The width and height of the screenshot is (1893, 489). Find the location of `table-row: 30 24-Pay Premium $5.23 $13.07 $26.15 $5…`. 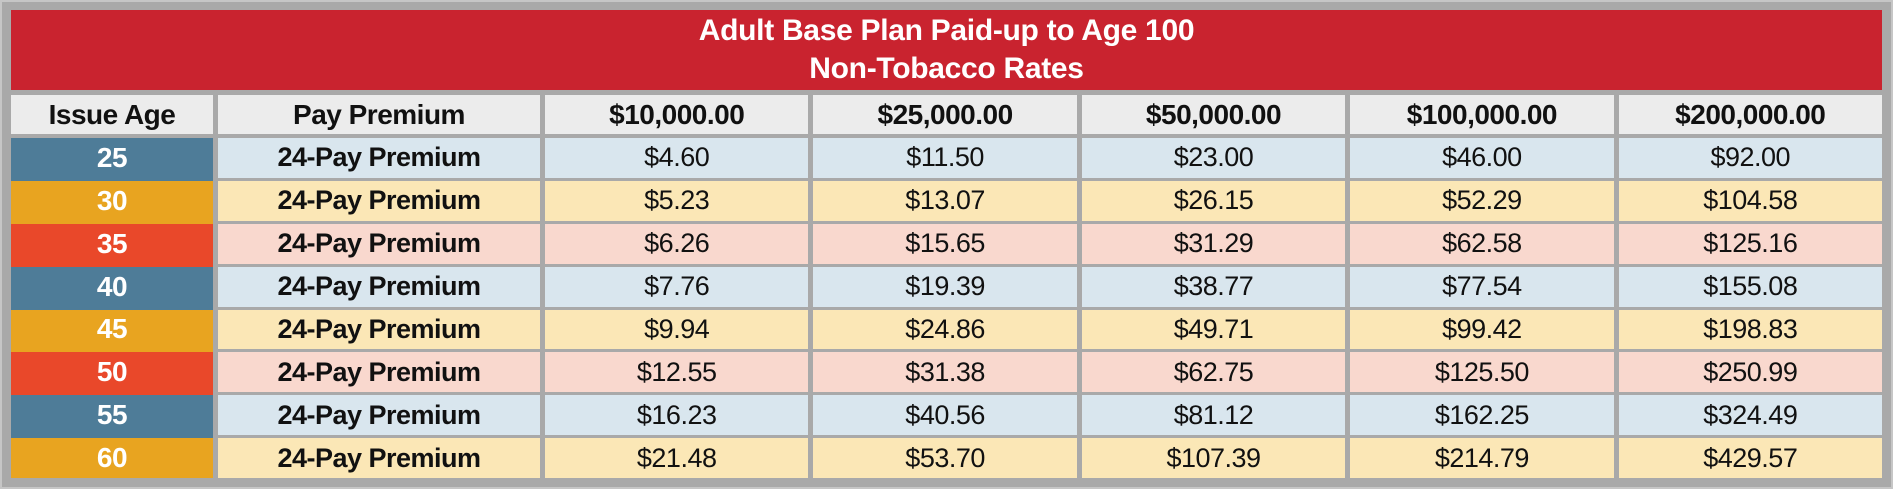

table-row: 30 24-Pay Premium $5.23 $13.07 $26.15 $5… is located at coordinates (946, 202).